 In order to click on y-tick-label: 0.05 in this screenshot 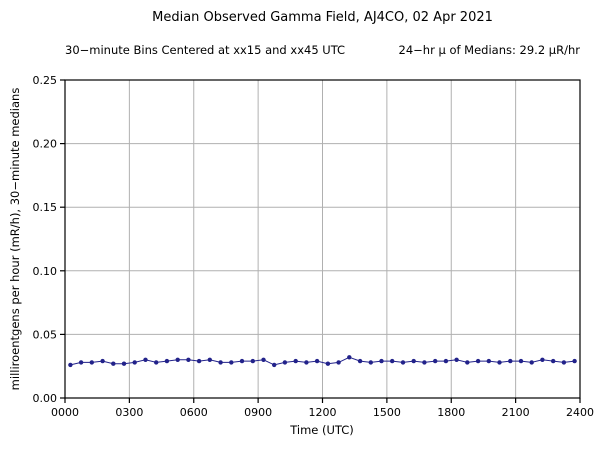, I will do `click(45, 334)`.